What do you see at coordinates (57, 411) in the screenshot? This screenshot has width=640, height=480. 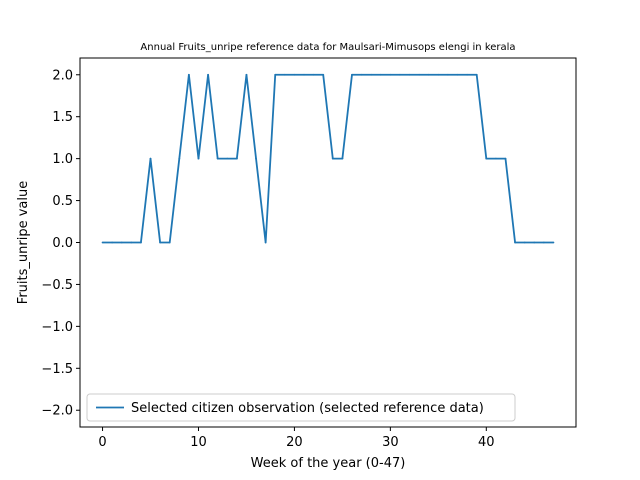 I see `y-tick-label: −2.0` at bounding box center [57, 411].